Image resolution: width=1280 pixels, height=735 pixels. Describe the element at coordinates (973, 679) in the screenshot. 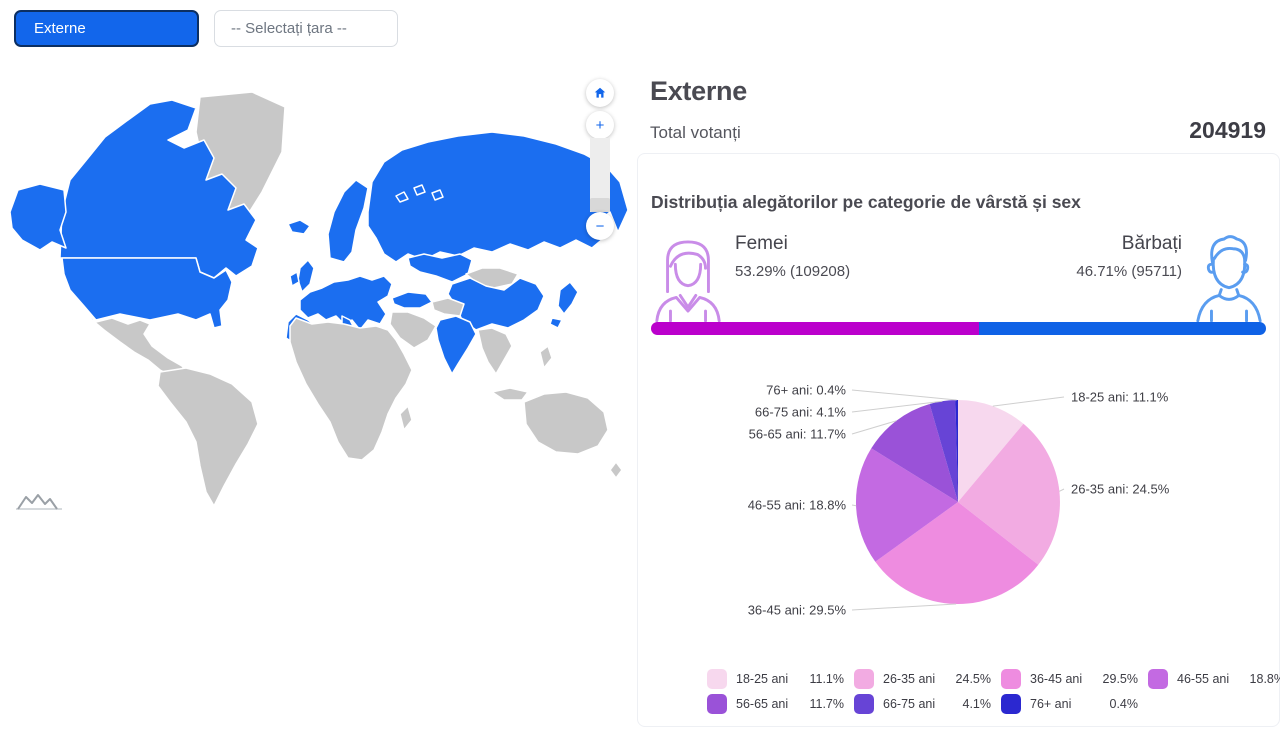

I see `legend-percent: 24.5%` at that location.